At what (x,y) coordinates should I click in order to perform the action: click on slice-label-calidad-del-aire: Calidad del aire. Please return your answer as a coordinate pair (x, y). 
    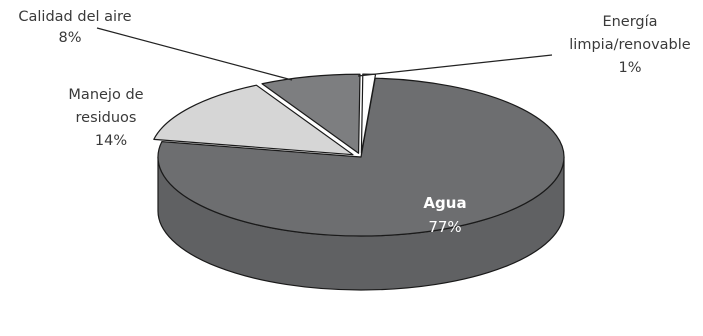
    Looking at the image, I should click on (74, 17).